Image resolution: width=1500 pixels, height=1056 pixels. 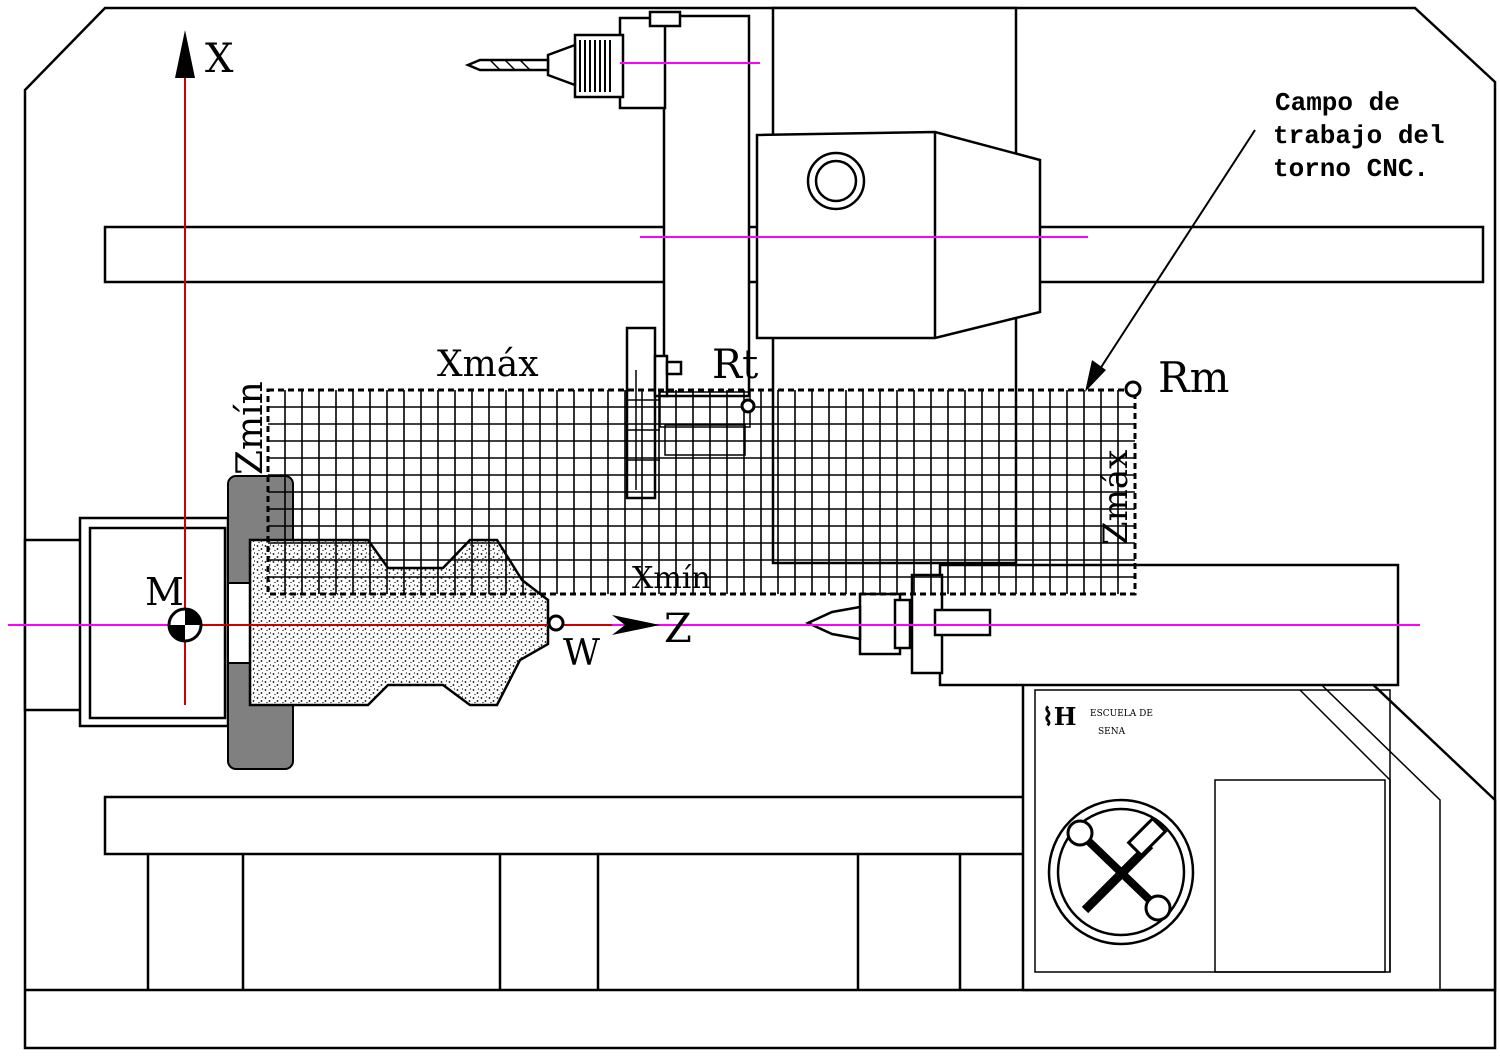 I want to click on z-min-label: Zmín, so click(x=250, y=428).